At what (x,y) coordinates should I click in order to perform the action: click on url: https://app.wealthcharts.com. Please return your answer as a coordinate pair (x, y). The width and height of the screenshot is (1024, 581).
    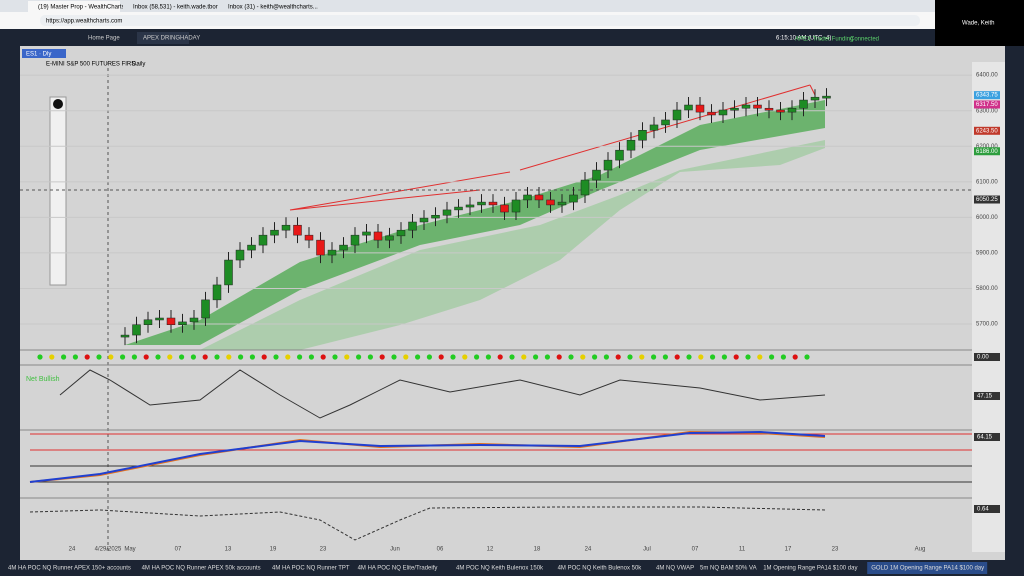
    Looking at the image, I should click on (84, 22).